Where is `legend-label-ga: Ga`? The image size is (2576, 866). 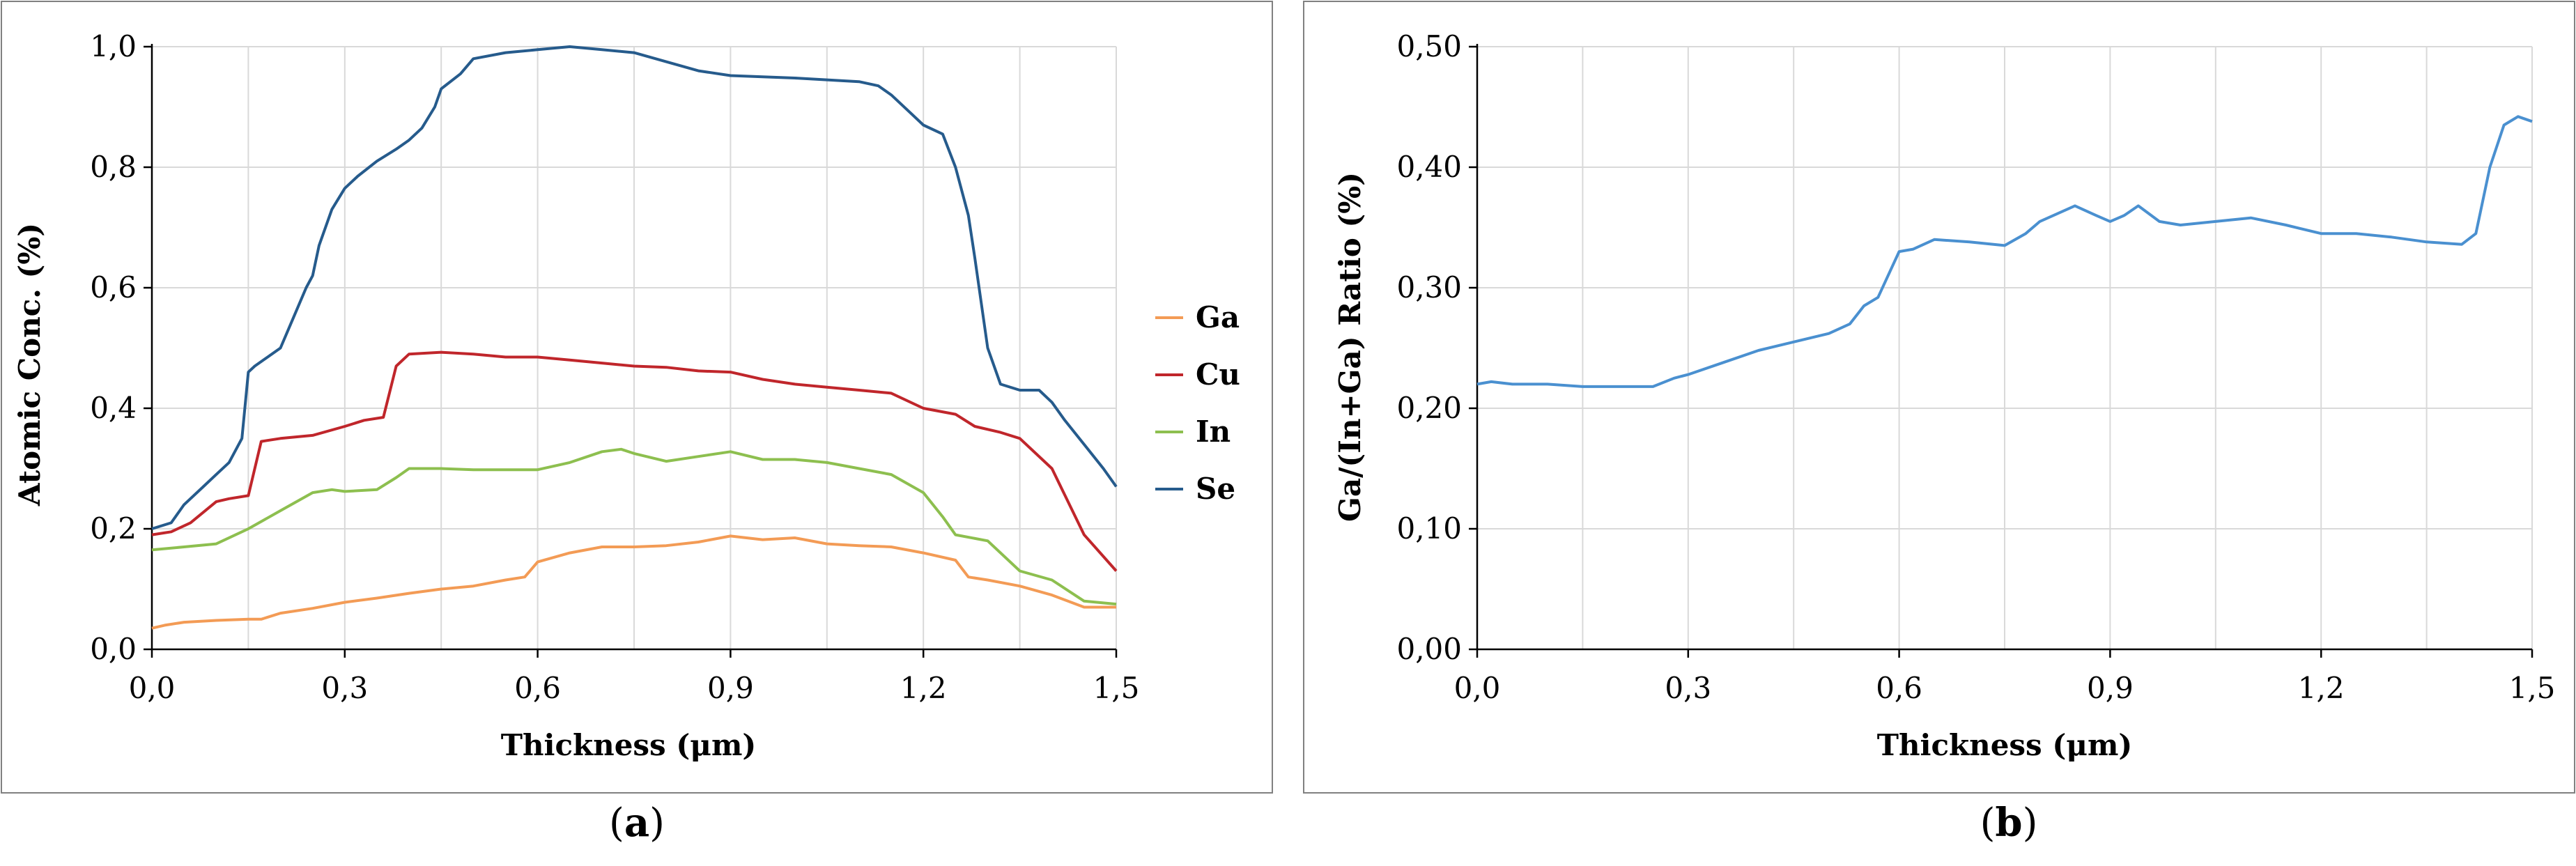
legend-label-ga: Ga is located at coordinates (1218, 317).